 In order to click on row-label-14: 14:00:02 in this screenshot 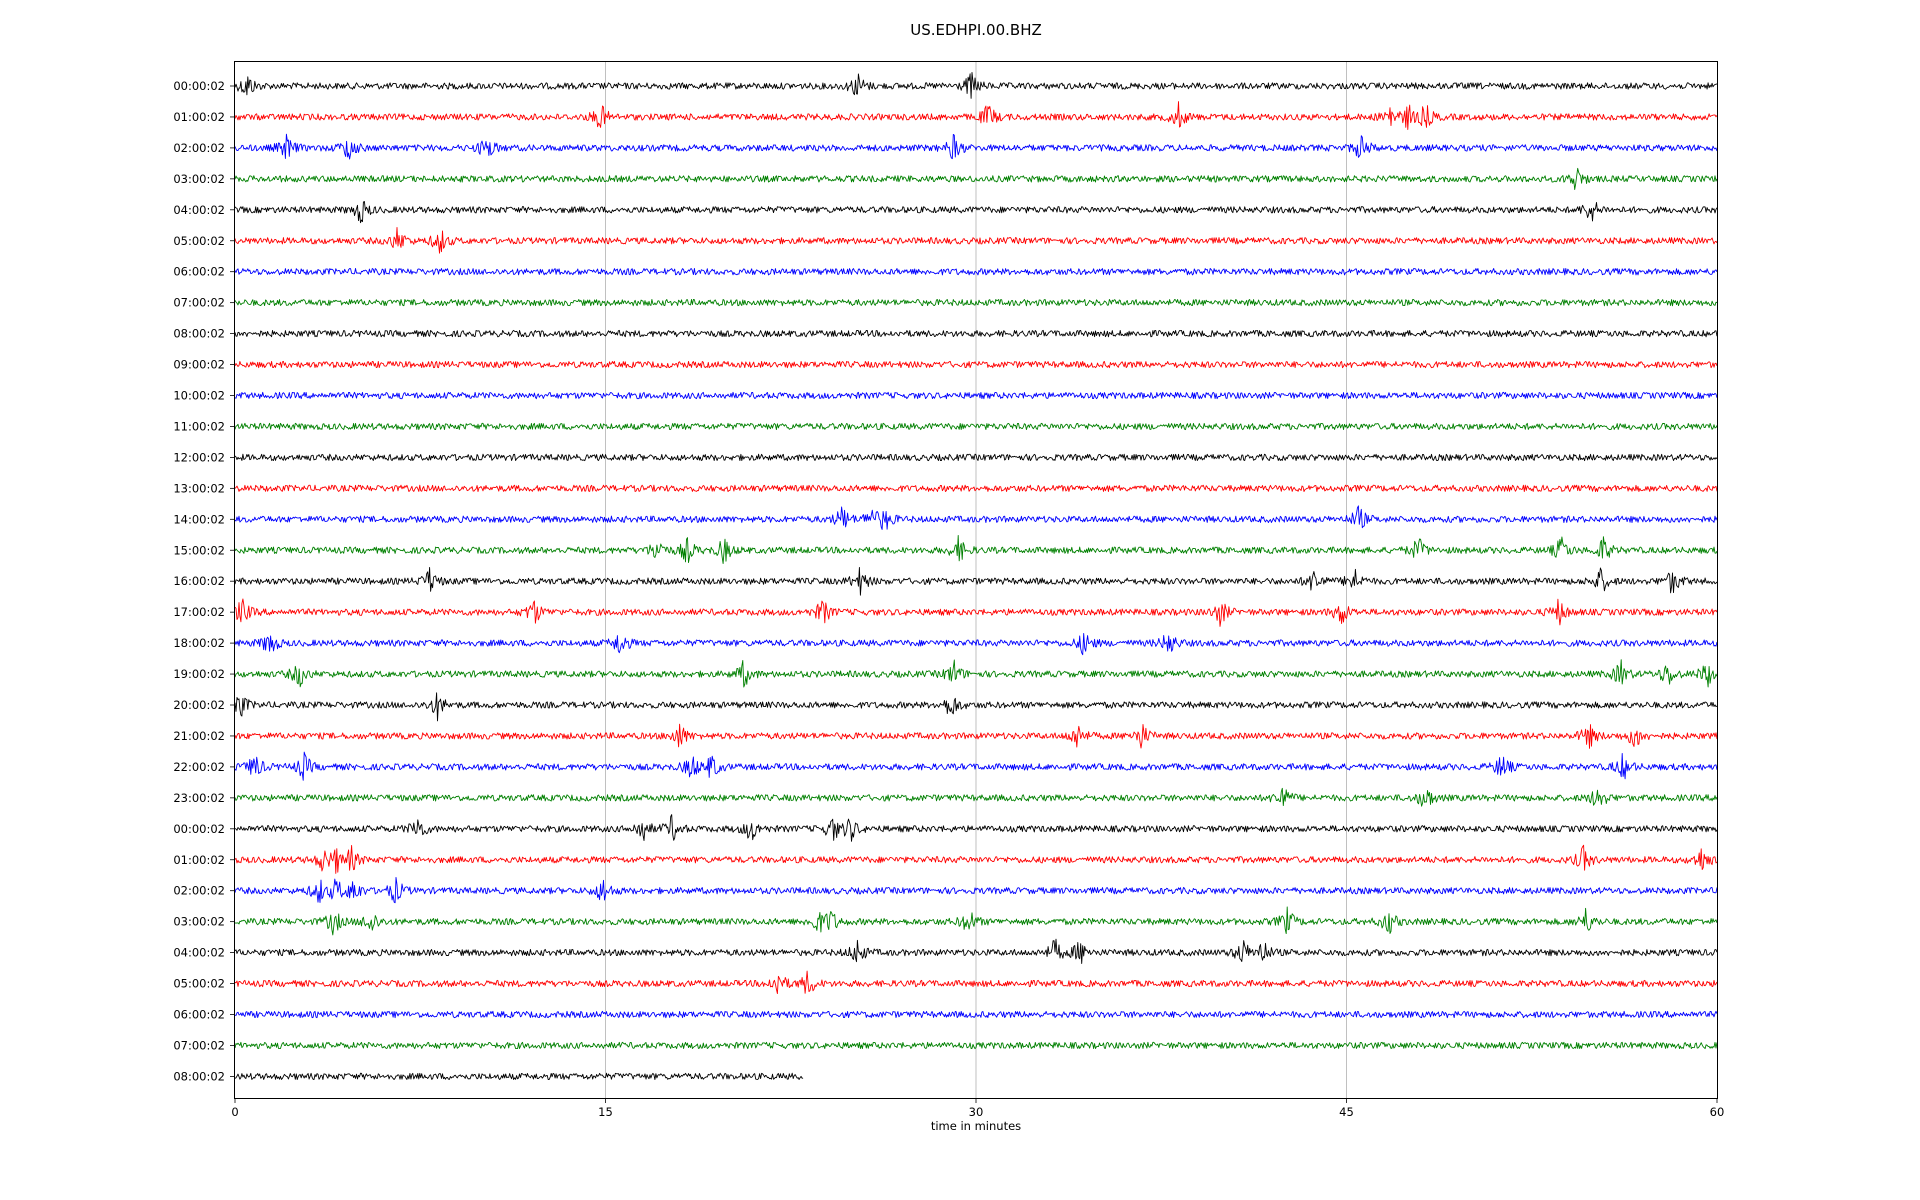, I will do `click(199, 519)`.